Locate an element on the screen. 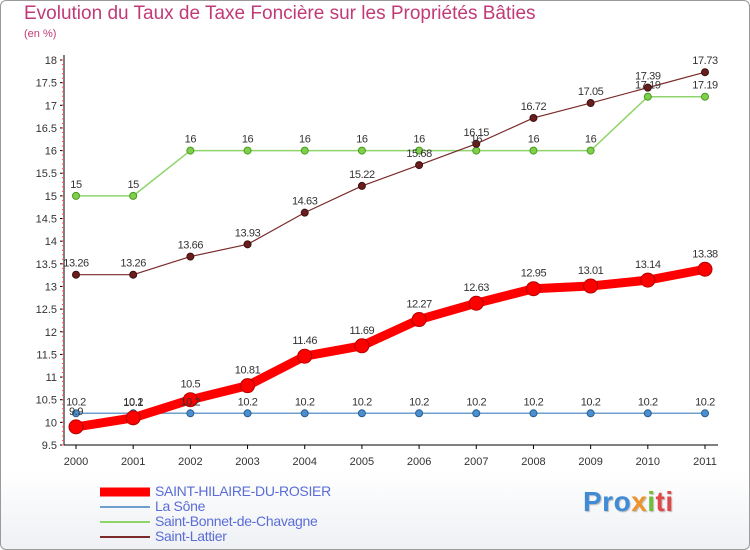  x-tick-label: 2010 is located at coordinates (648, 462).